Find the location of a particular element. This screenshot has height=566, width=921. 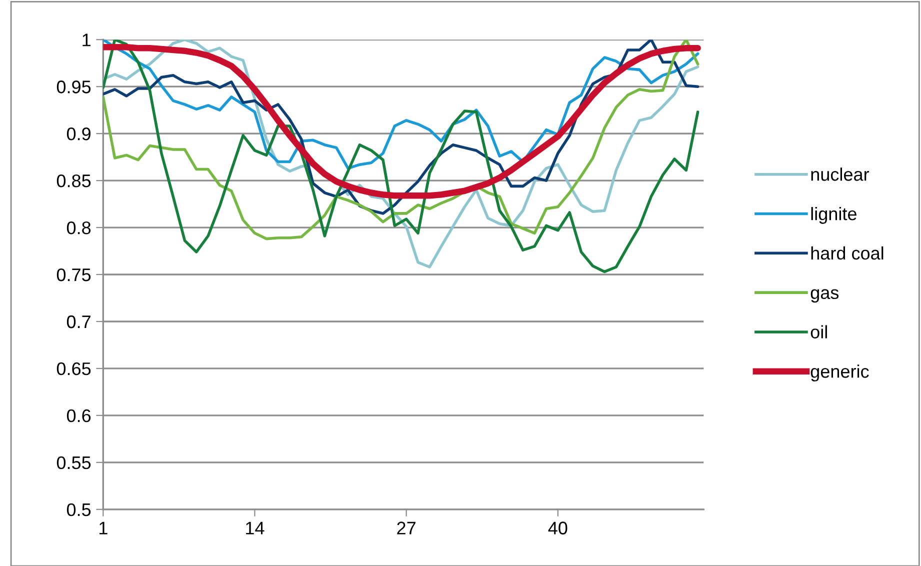

y-tick-label: 0.75 is located at coordinates (73, 275).